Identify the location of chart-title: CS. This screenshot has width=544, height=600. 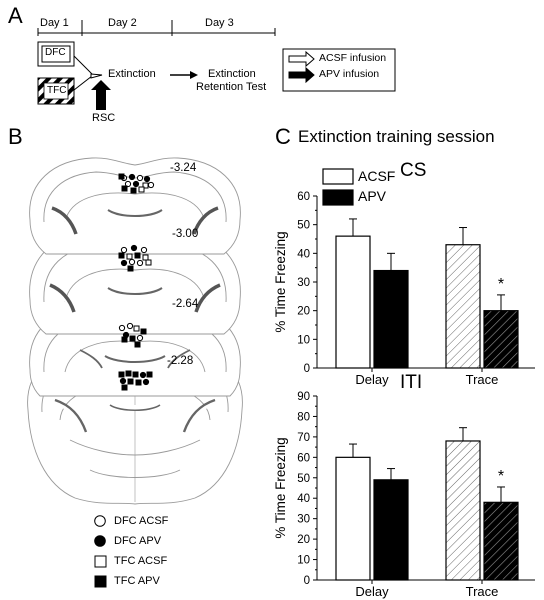
(413, 170).